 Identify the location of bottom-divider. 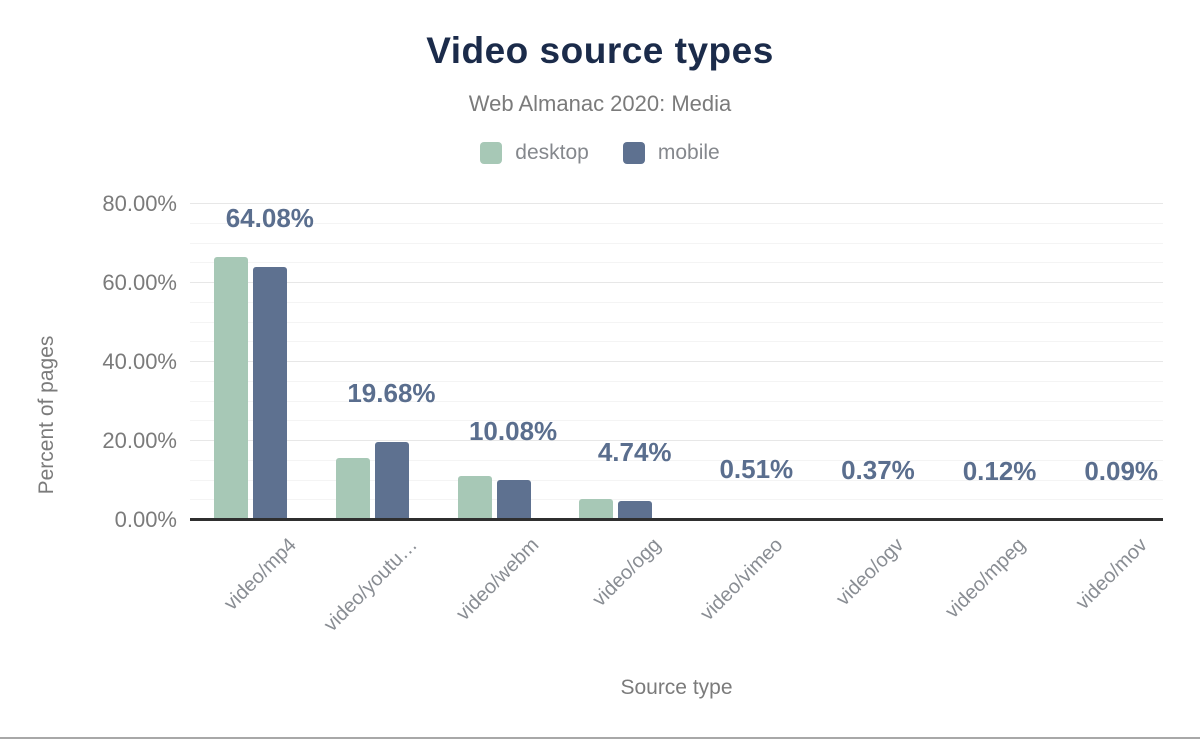
(600, 738).